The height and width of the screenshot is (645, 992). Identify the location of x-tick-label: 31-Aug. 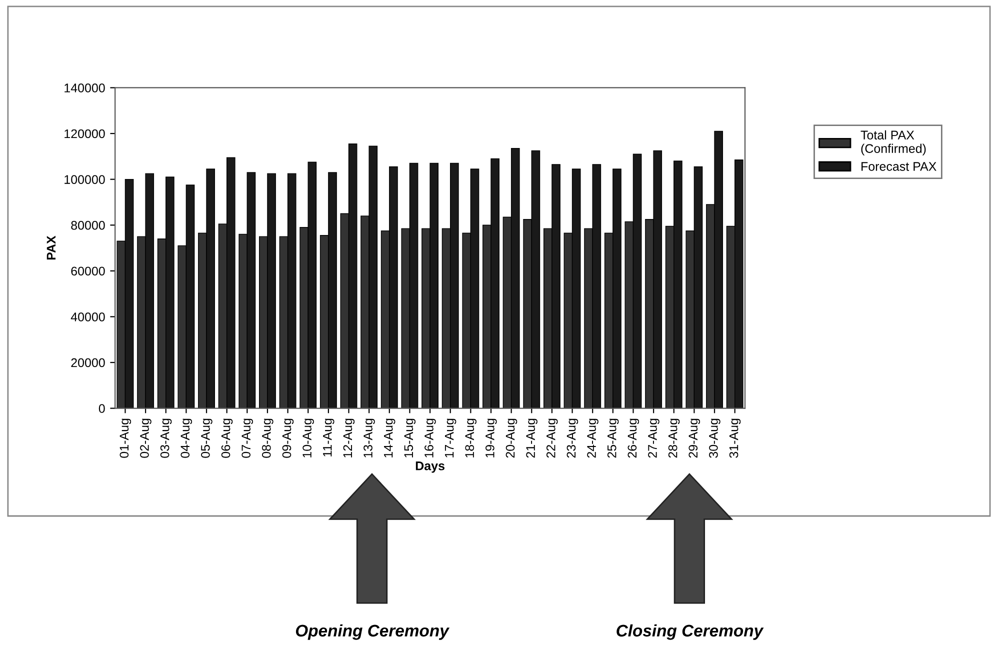
(735, 438).